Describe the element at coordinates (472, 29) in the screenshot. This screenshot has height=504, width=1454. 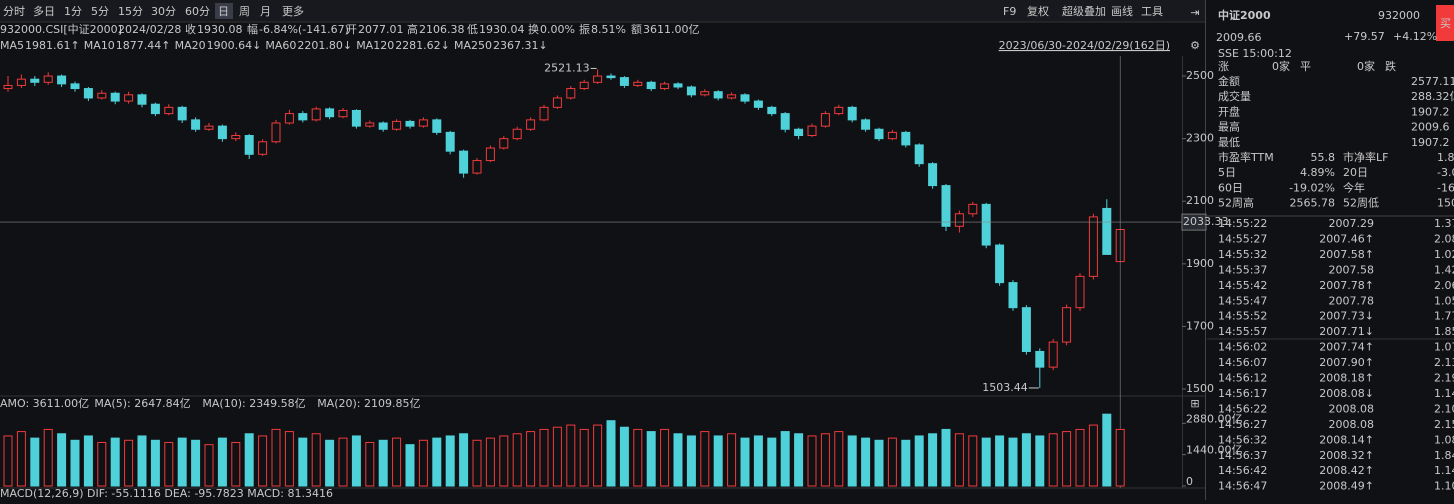
I see `info-label: 低` at that location.